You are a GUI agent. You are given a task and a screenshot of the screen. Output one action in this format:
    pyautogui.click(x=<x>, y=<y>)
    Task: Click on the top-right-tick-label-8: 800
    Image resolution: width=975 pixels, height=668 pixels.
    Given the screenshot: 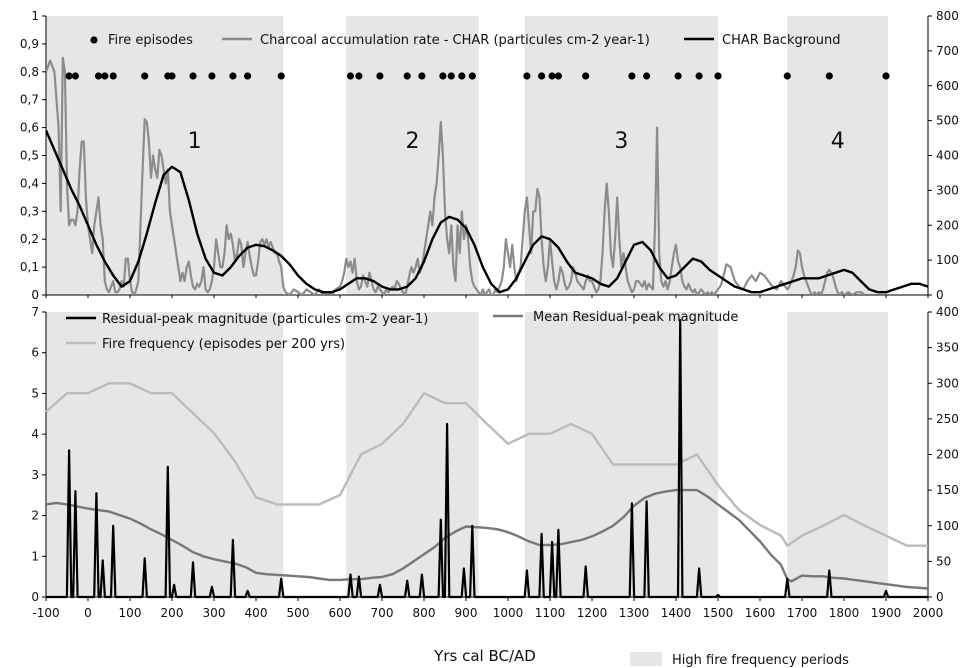 What is the action you would take?
    pyautogui.click(x=947, y=16)
    